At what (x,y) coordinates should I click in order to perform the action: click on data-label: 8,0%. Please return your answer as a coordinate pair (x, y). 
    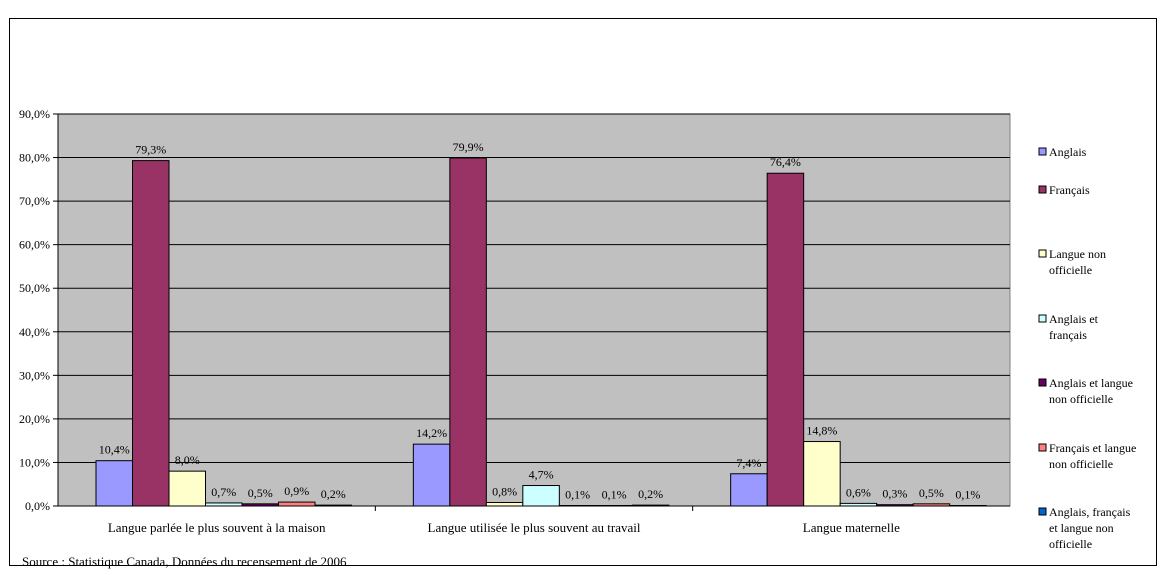
    Looking at the image, I should click on (187, 460).